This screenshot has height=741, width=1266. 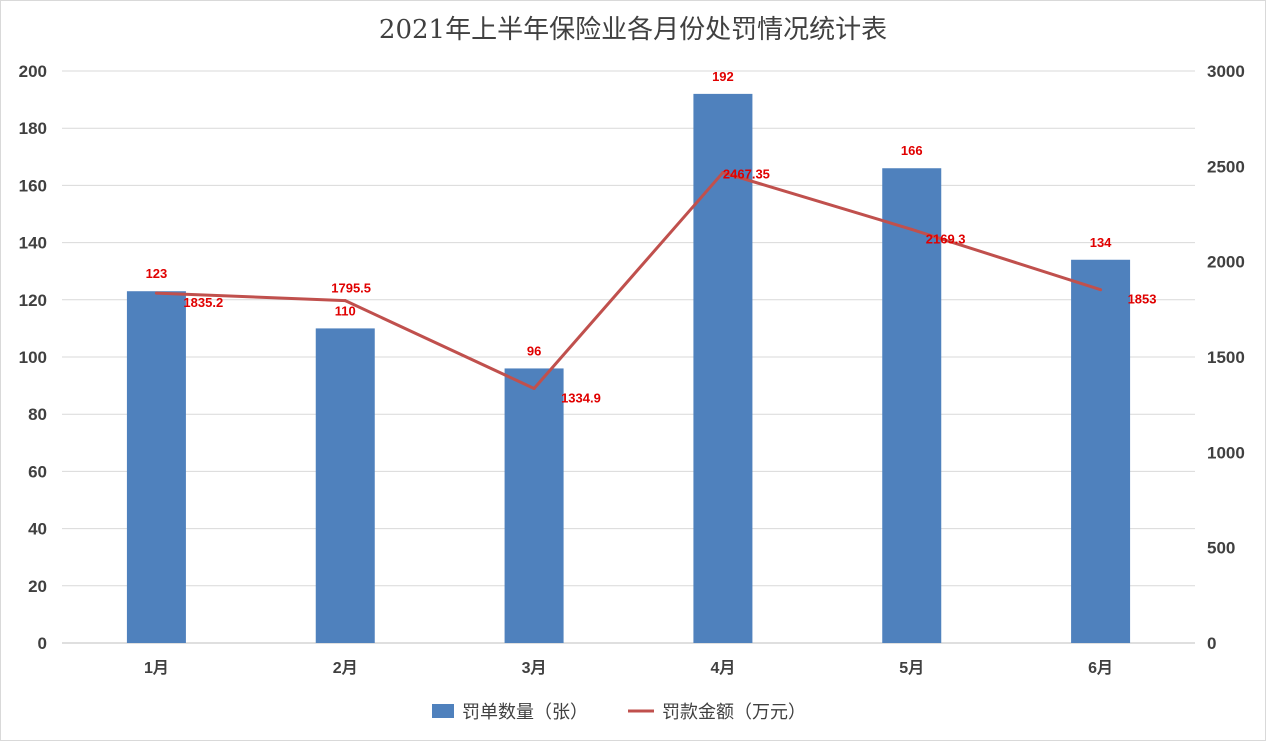 I want to click on x-tick-label: 2月, so click(x=345, y=668).